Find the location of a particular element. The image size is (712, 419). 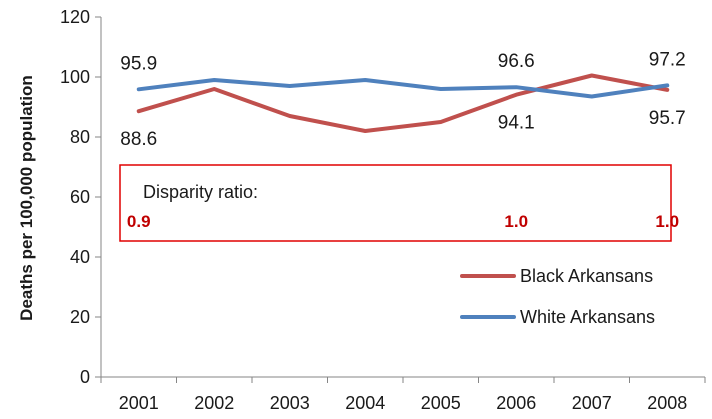

legend-label-black-arkansans: Black Arkansans is located at coordinates (586, 276).